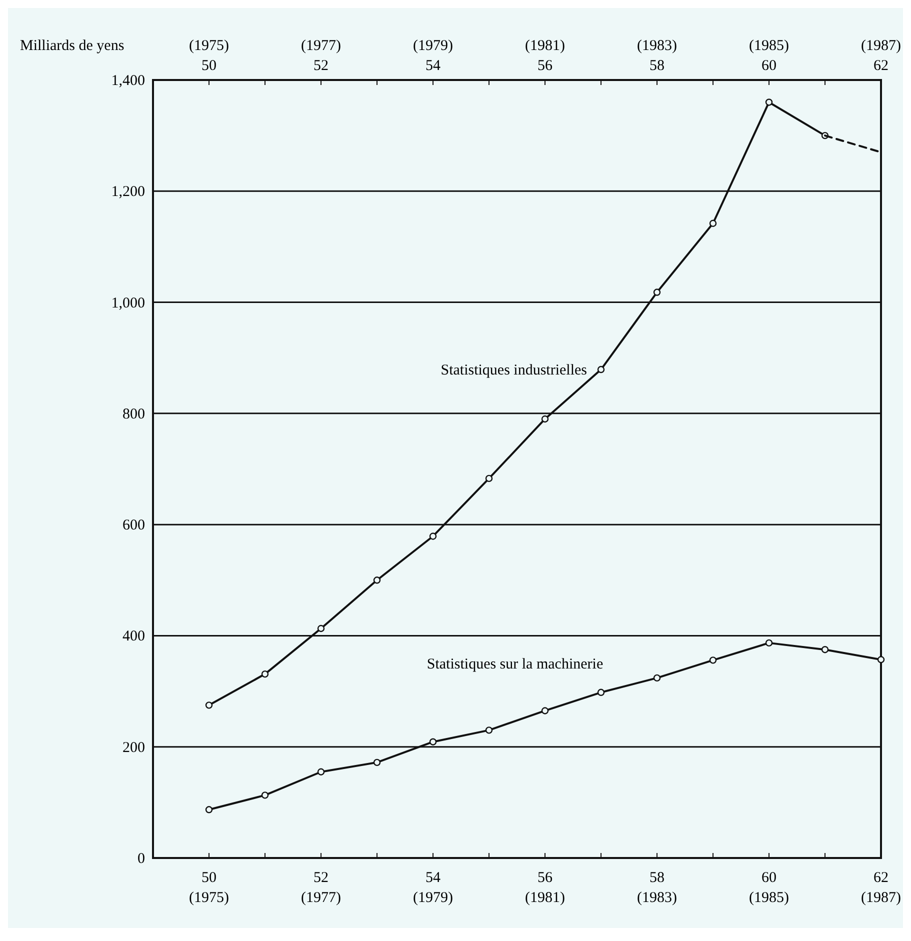 The image size is (911, 941). What do you see at coordinates (433, 878) in the screenshot?
I see `x2-tick-label: 54` at bounding box center [433, 878].